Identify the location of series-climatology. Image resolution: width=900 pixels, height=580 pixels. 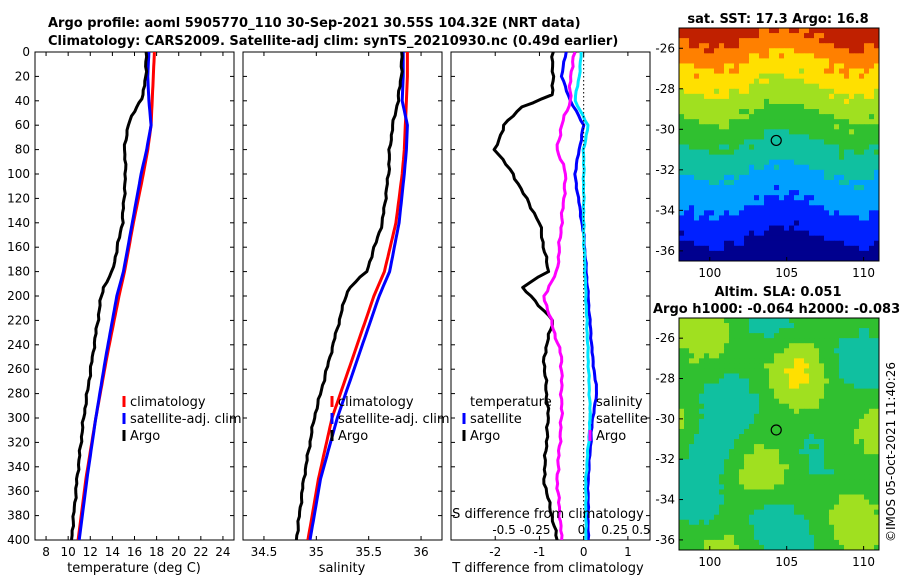
(357, 296).